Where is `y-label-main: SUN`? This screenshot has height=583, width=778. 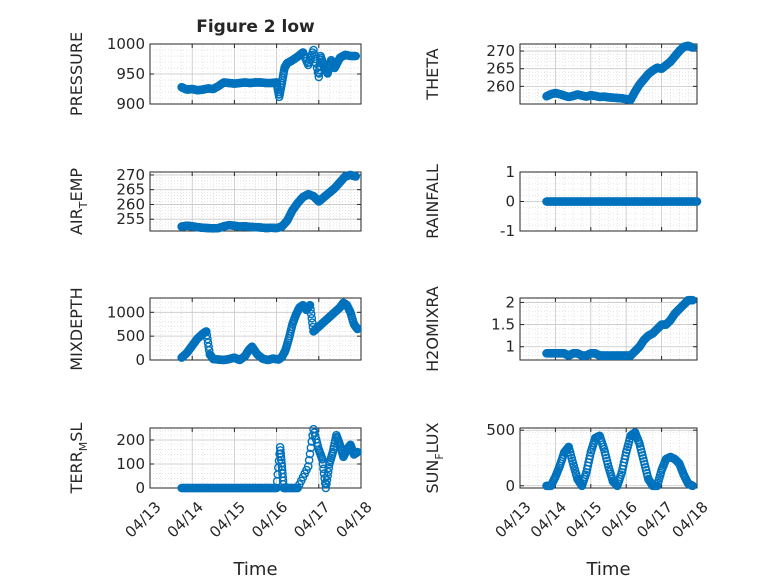 y-label-main: SUN is located at coordinates (432, 477).